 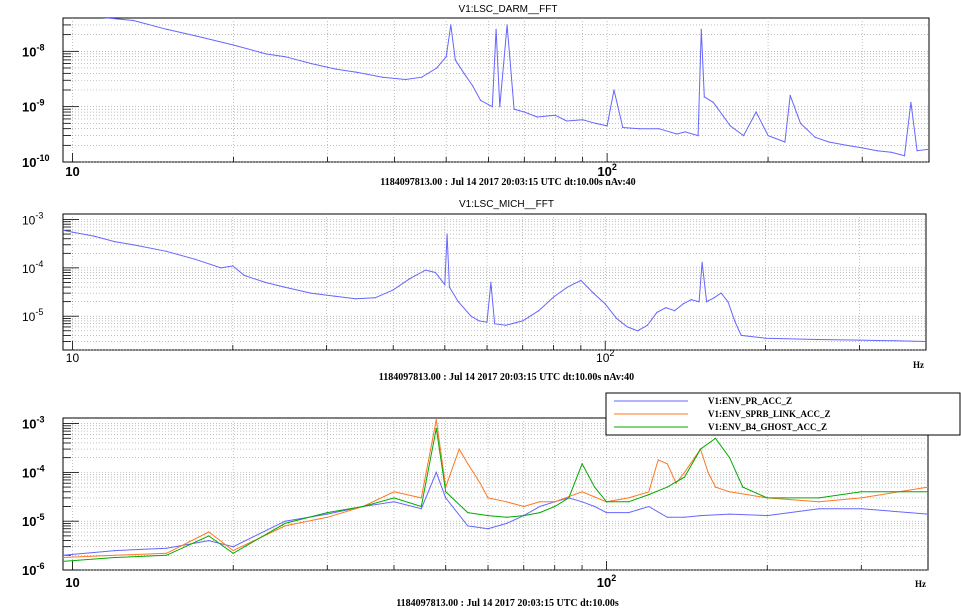 I want to click on x-tick-exp: 2, so click(x=611, y=353).